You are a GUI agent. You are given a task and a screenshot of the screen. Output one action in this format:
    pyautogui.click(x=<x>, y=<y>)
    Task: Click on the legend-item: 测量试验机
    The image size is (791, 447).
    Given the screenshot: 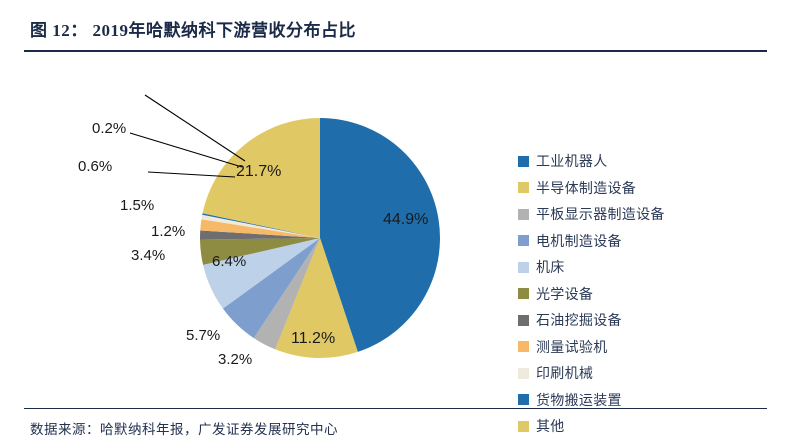 What is the action you would take?
    pyautogui.click(x=643, y=347)
    